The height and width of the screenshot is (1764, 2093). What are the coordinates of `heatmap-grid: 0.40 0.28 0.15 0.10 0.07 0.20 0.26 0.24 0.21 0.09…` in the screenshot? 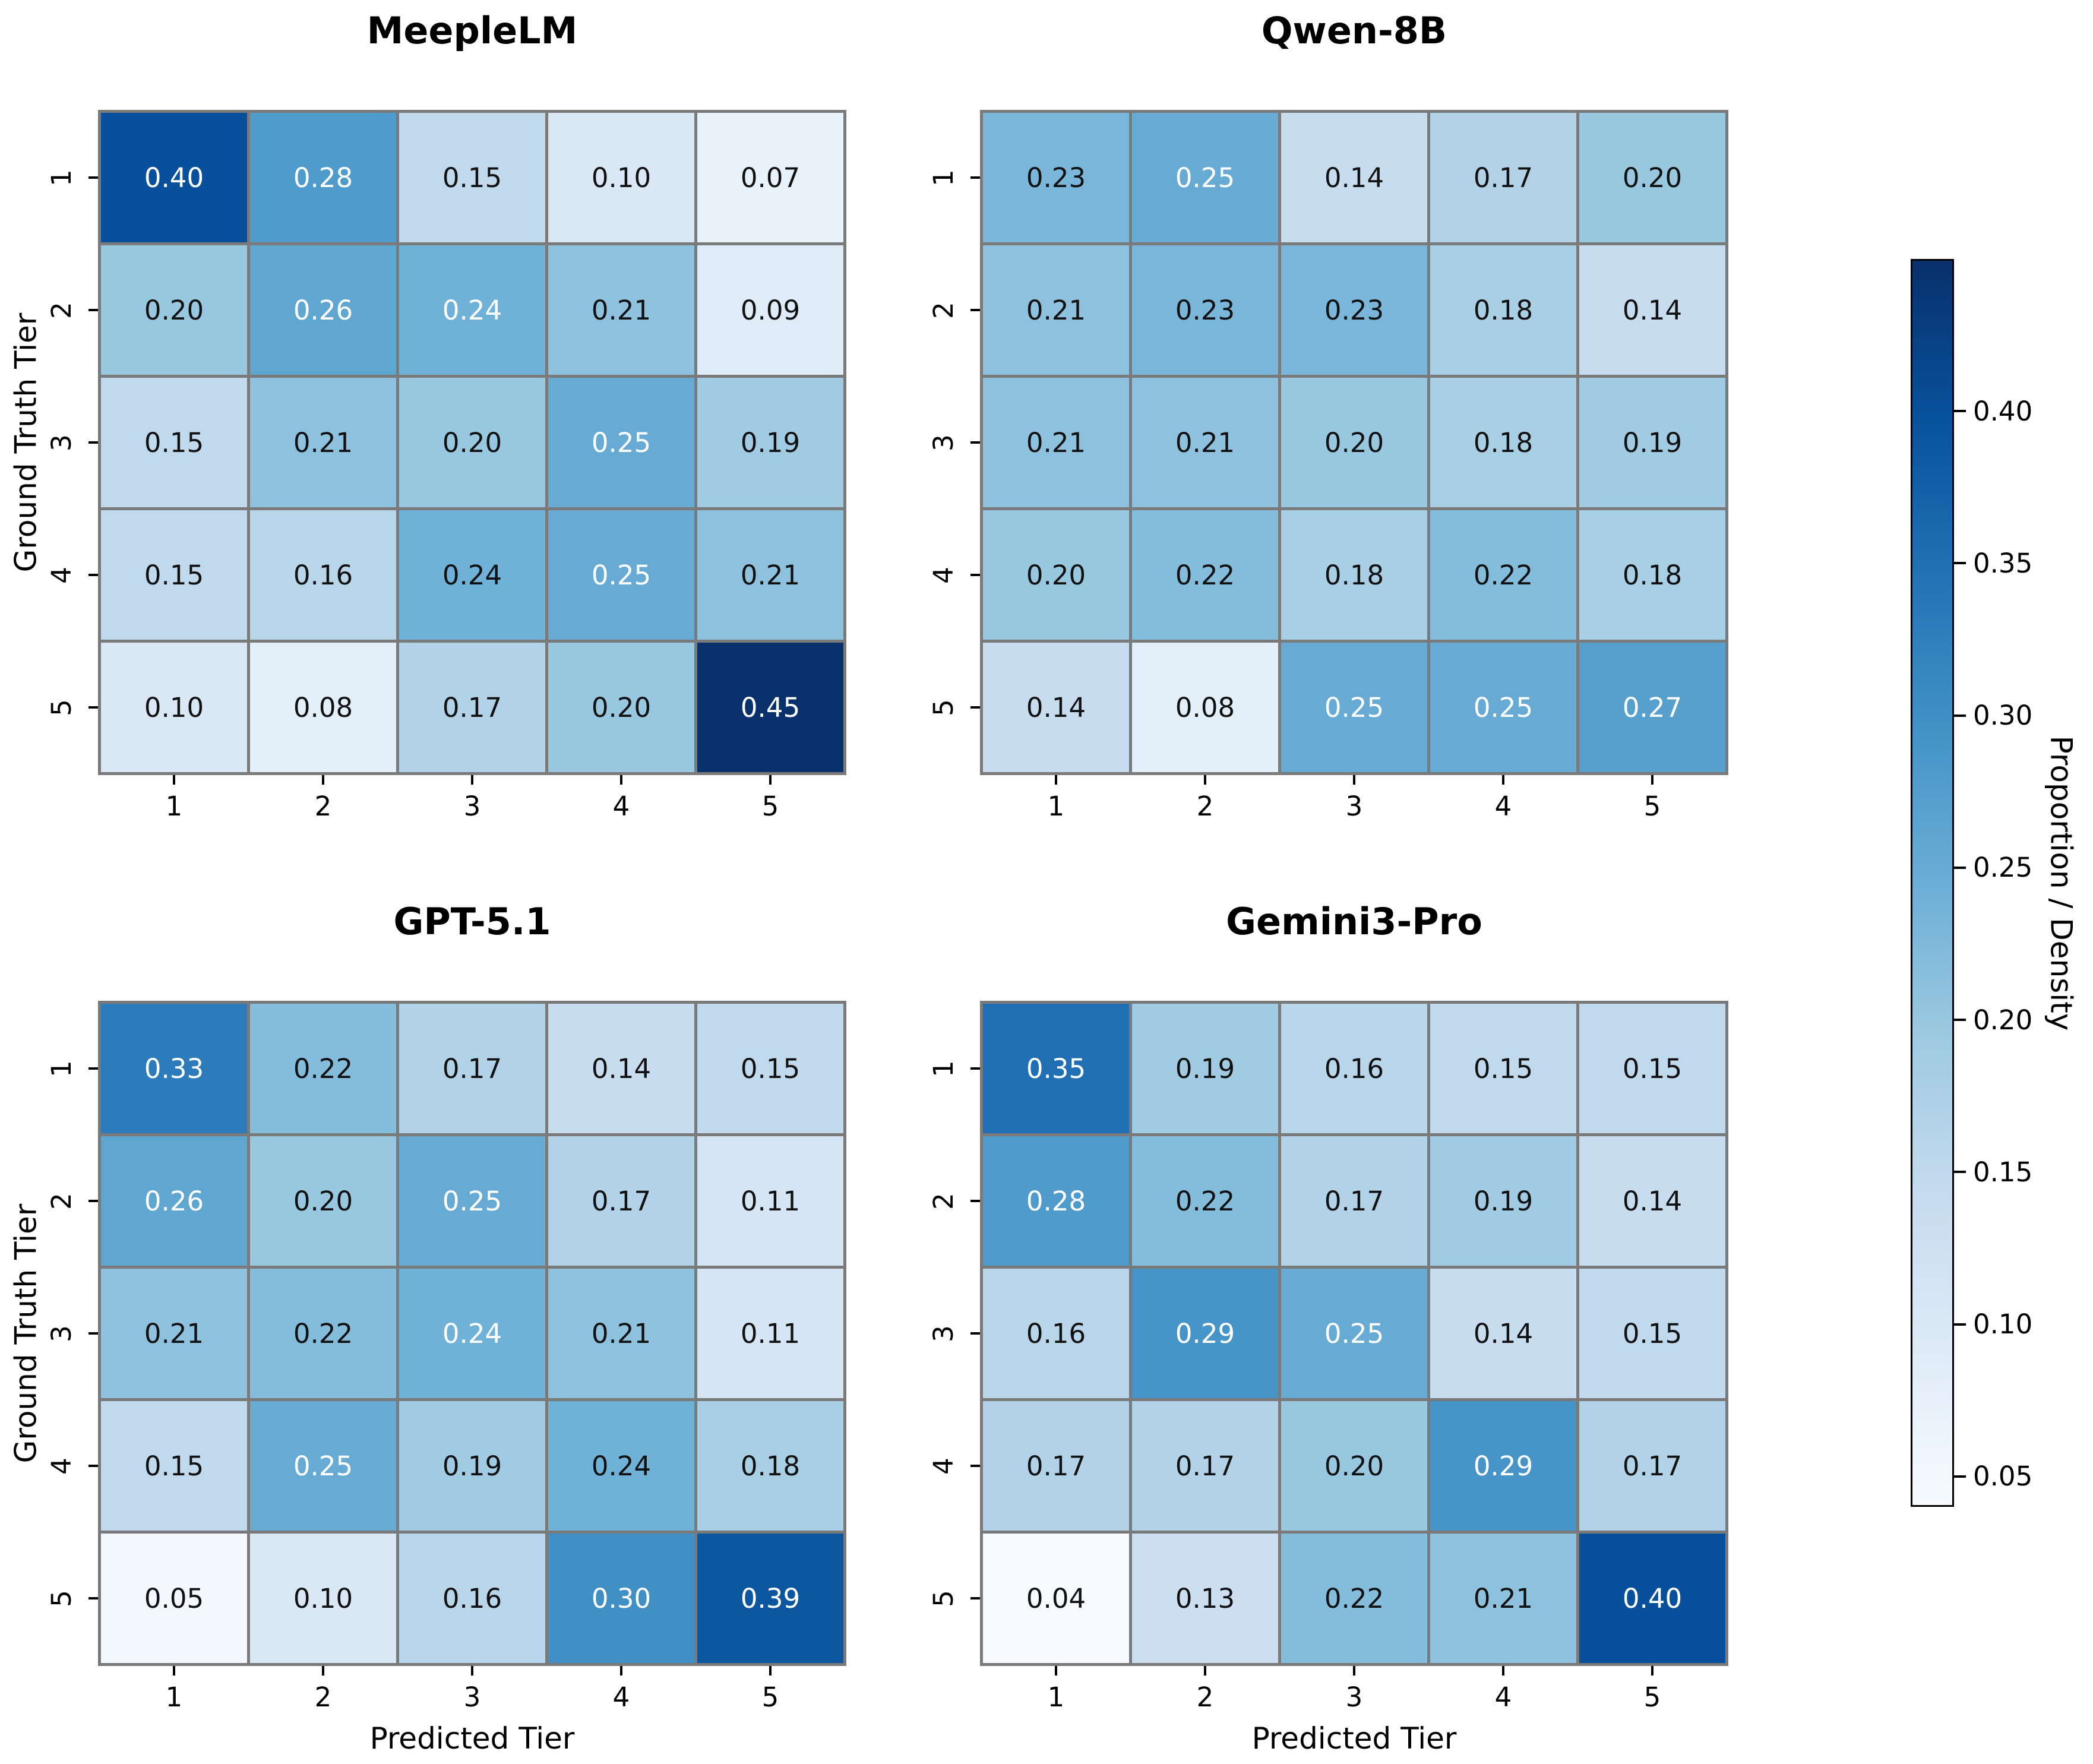 It's located at (472, 442).